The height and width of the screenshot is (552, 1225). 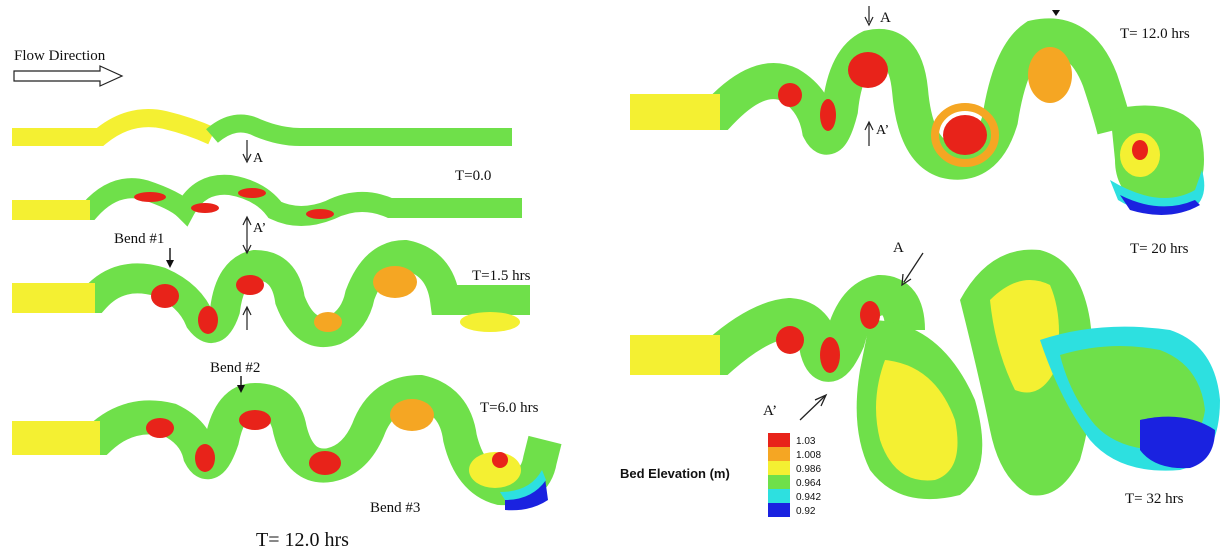 What do you see at coordinates (235, 368) in the screenshot?
I see `bend-label: Bend #2` at bounding box center [235, 368].